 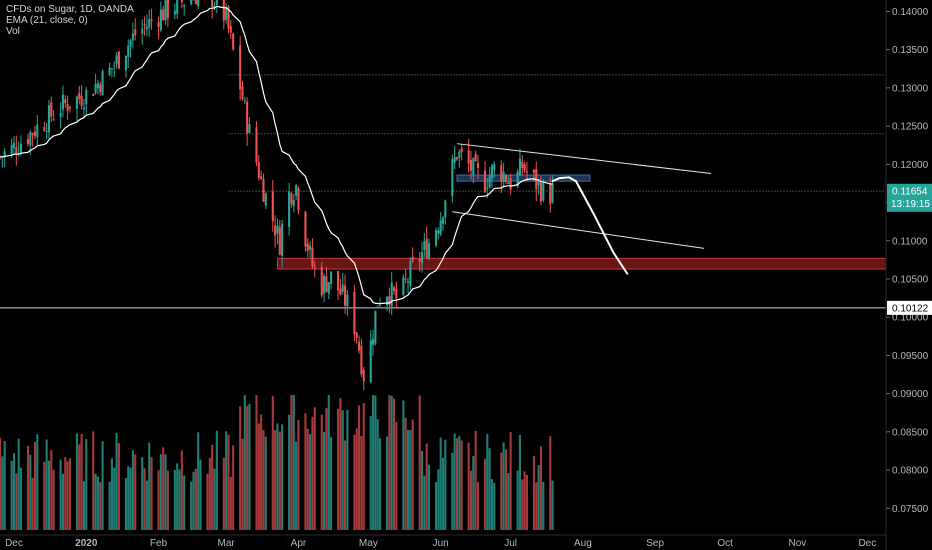 What do you see at coordinates (227, 543) in the screenshot?
I see `time-tick-label-3: Mar` at bounding box center [227, 543].